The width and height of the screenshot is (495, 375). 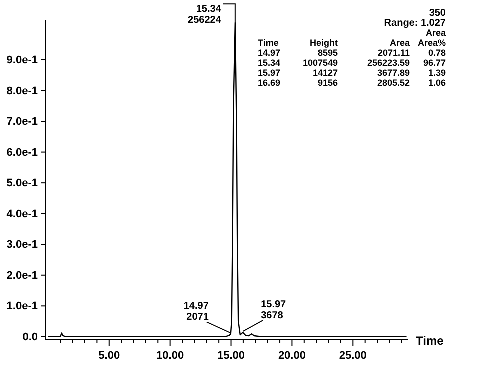 I want to click on y-tick-label: 4.0e-1, so click(x=22, y=214).